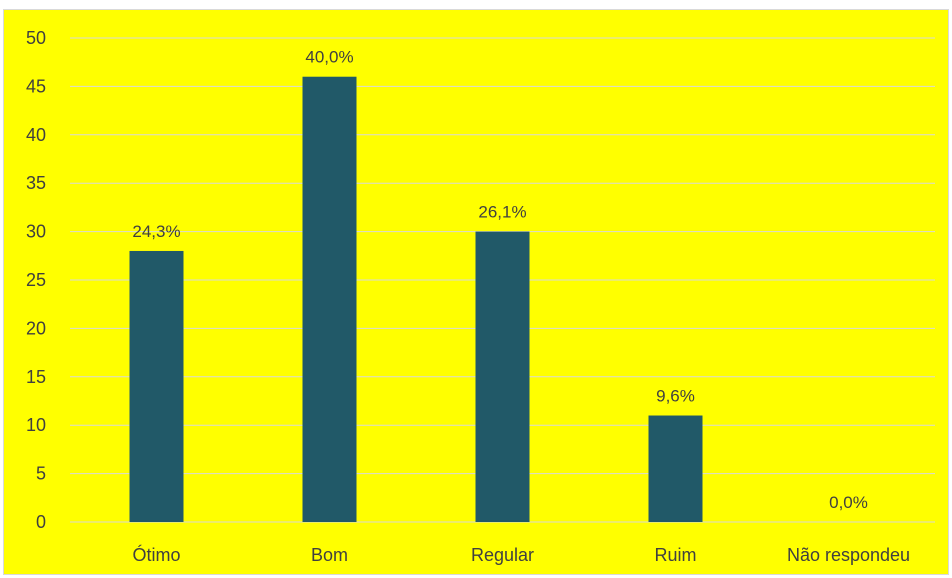 The image size is (952, 578). Describe the element at coordinates (36, 425) in the screenshot. I see `y-tick-label: 10` at that location.